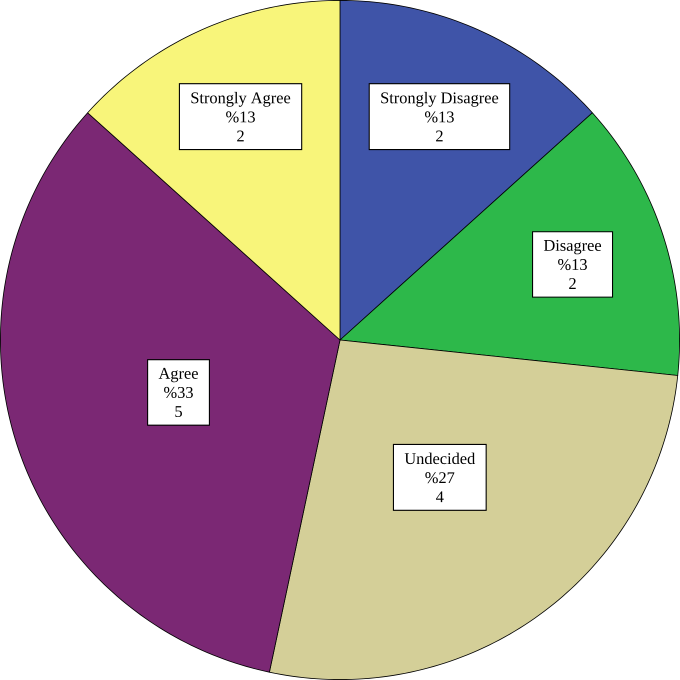  I want to click on slice-label: Strongly Disagree, so click(439, 99).